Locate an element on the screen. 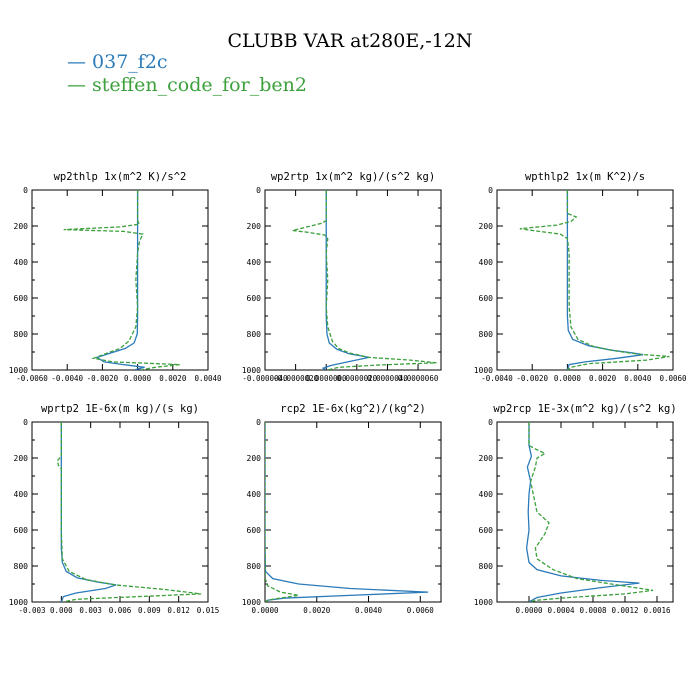 The width and height of the screenshot is (700, 700). panel-title: wpthlp2 1x(m K^2)/s is located at coordinates (585, 177).